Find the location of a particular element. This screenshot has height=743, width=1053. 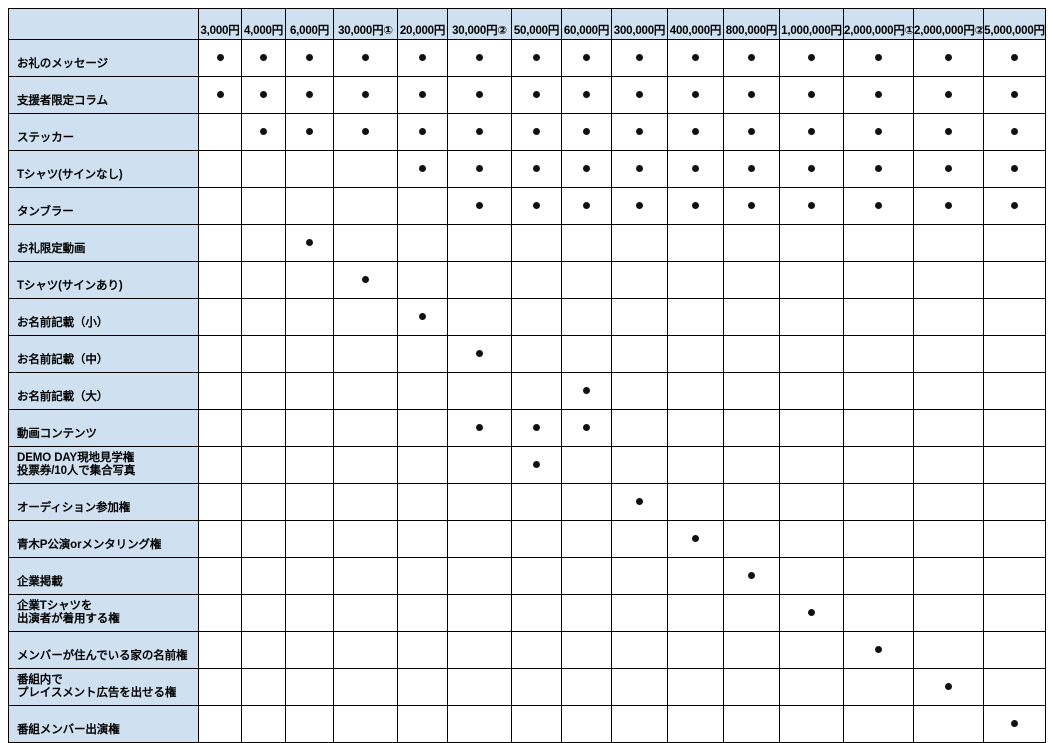

tier-column-header: 3,000円 is located at coordinates (220, 24).